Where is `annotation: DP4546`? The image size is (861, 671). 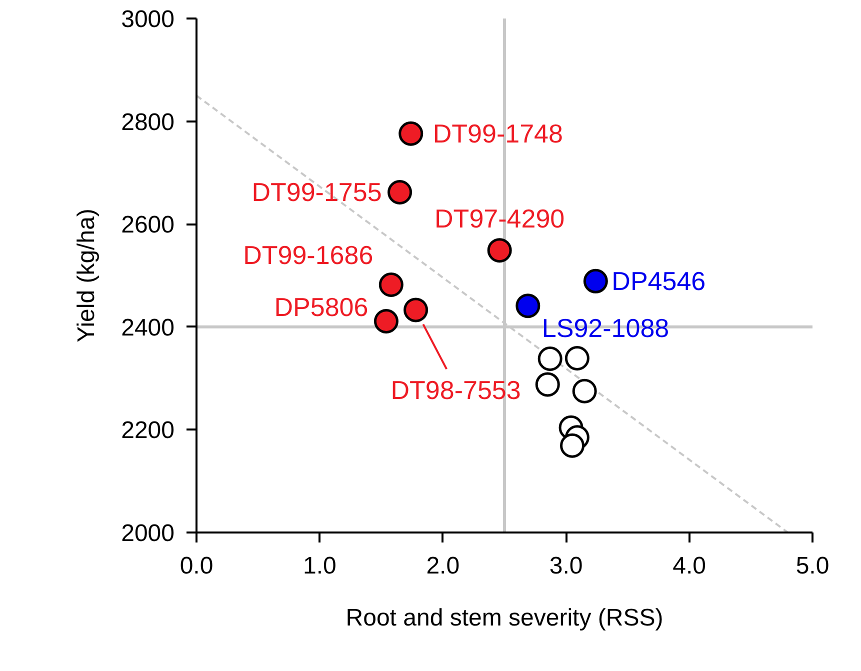 annotation: DP4546 is located at coordinates (659, 281).